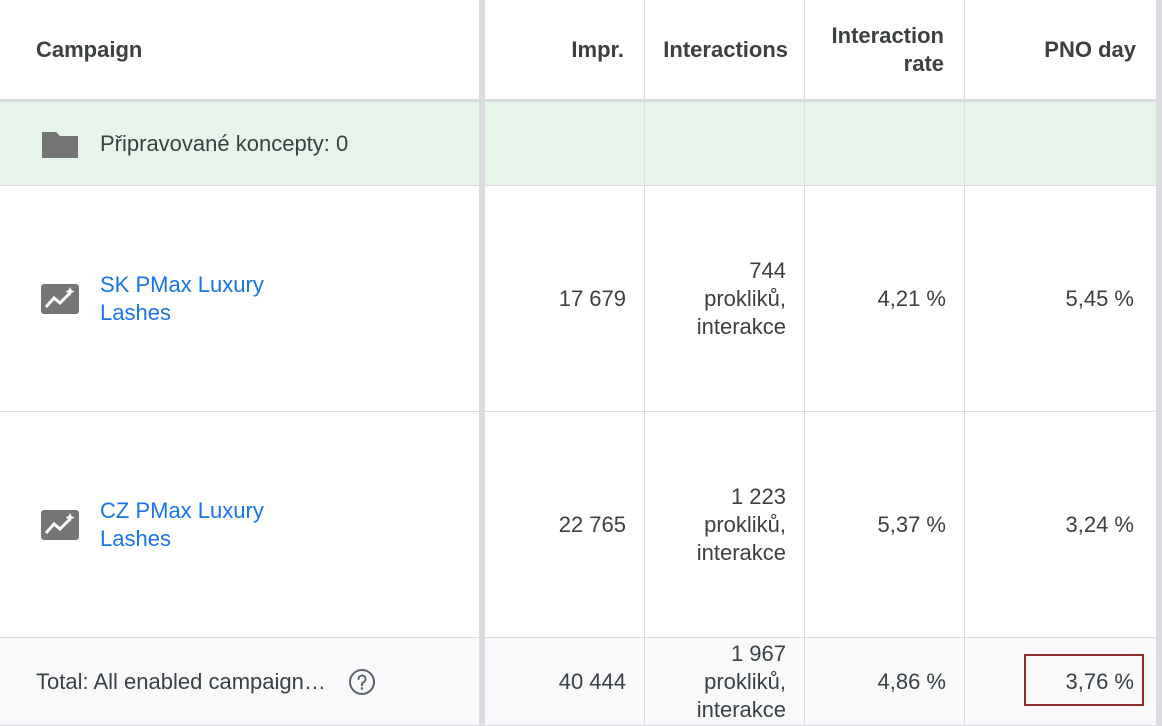 The height and width of the screenshot is (726, 1162). I want to click on total-interaction-rate: 4,86 %, so click(885, 682).